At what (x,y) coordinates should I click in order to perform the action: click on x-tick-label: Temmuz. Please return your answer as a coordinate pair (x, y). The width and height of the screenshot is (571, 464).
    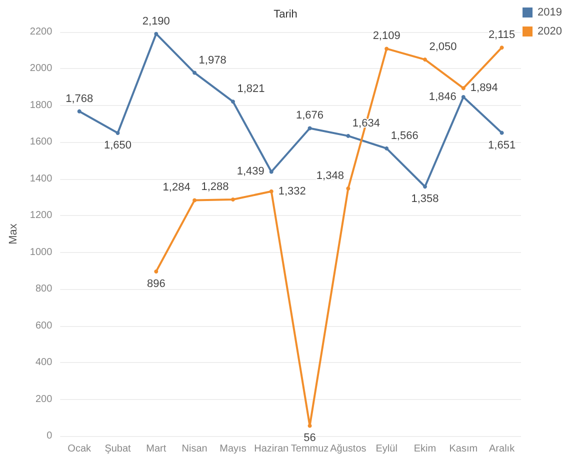
    Looking at the image, I should click on (309, 449).